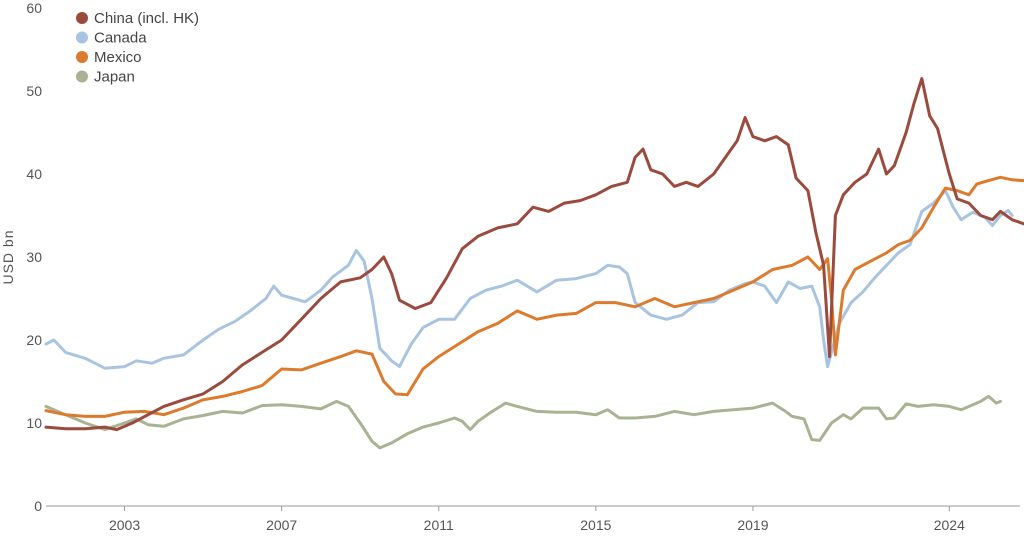  What do you see at coordinates (34, 174) in the screenshot?
I see `y-tick-label: 40` at bounding box center [34, 174].